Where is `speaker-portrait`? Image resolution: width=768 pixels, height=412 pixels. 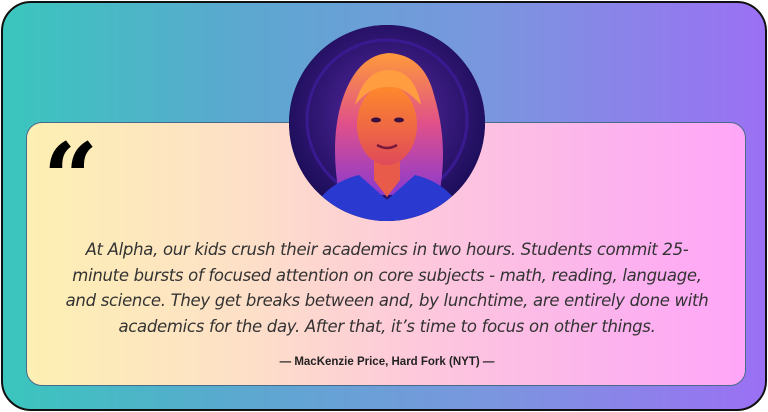 speaker-portrait is located at coordinates (387, 123).